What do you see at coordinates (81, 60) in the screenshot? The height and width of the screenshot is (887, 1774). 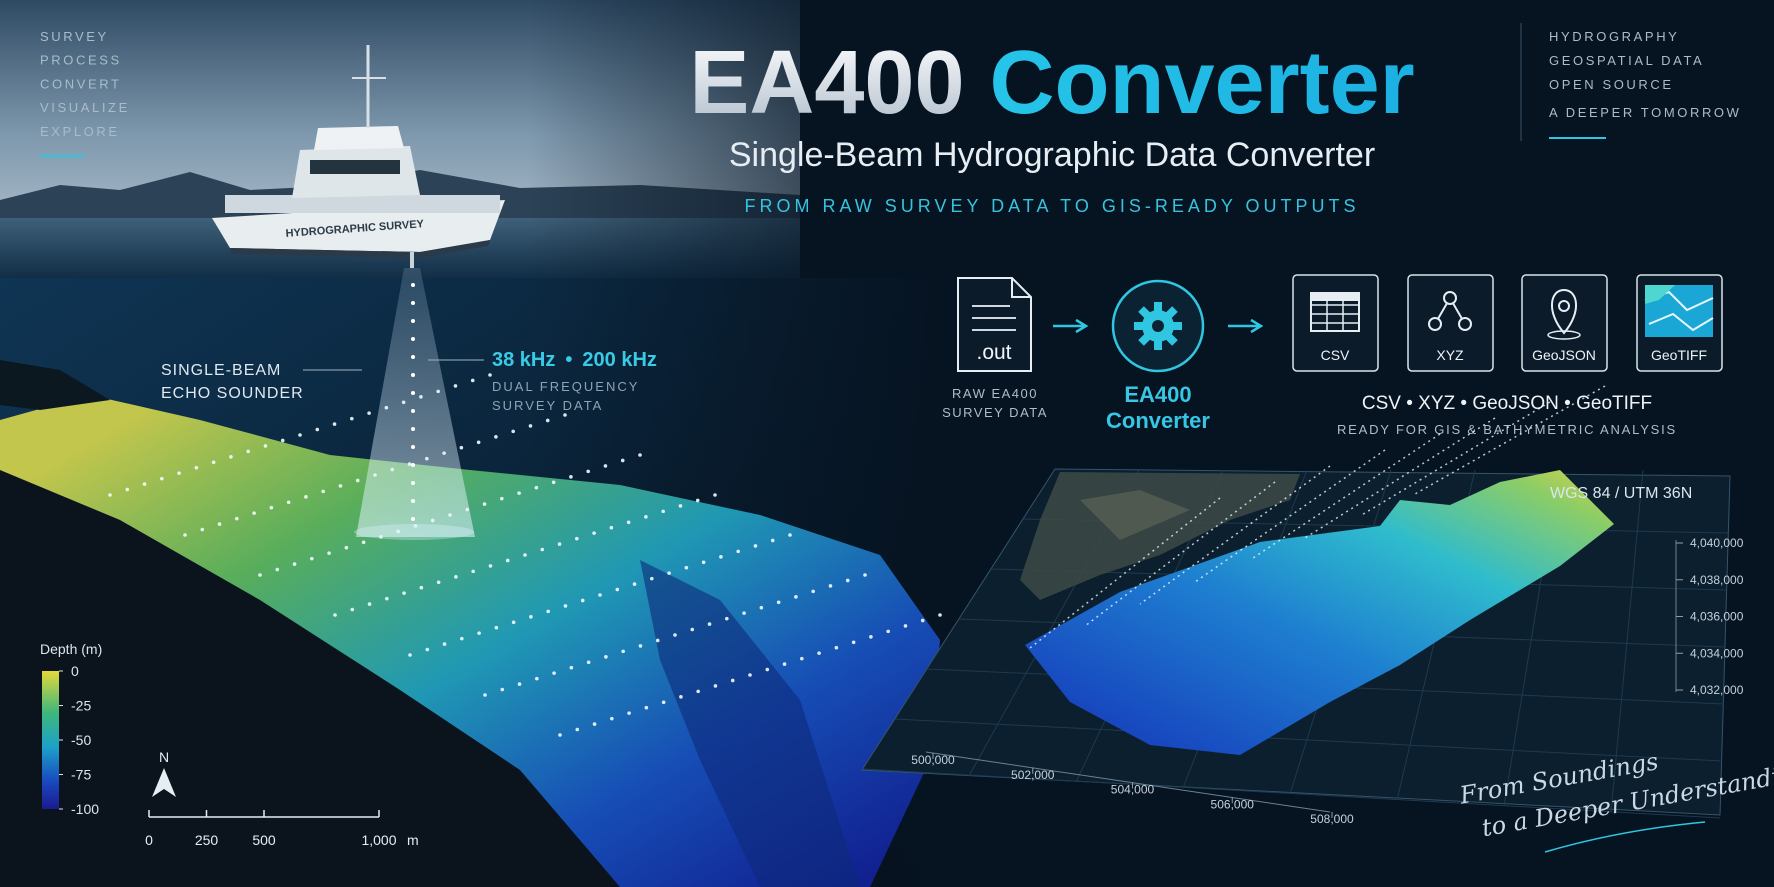 I see `menu-item: PROCESS` at bounding box center [81, 60].